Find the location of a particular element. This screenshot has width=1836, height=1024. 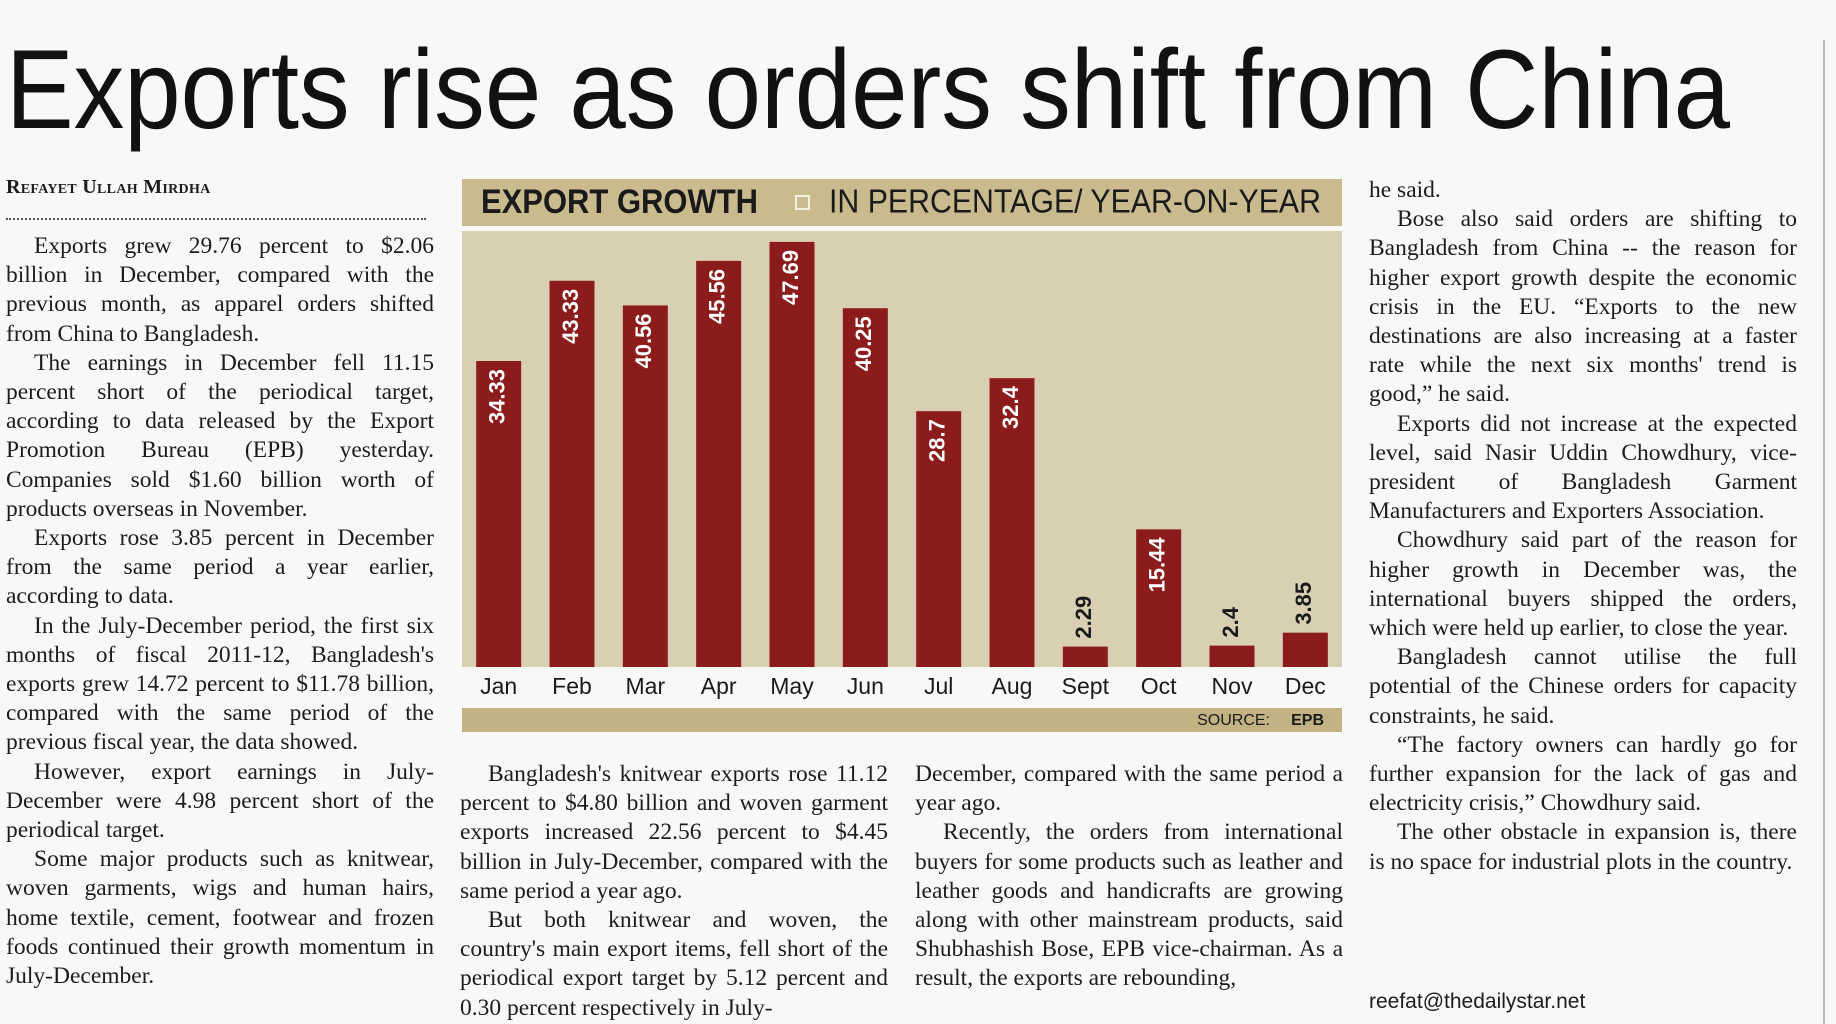

value-label: 2.4 is located at coordinates (1230, 621).